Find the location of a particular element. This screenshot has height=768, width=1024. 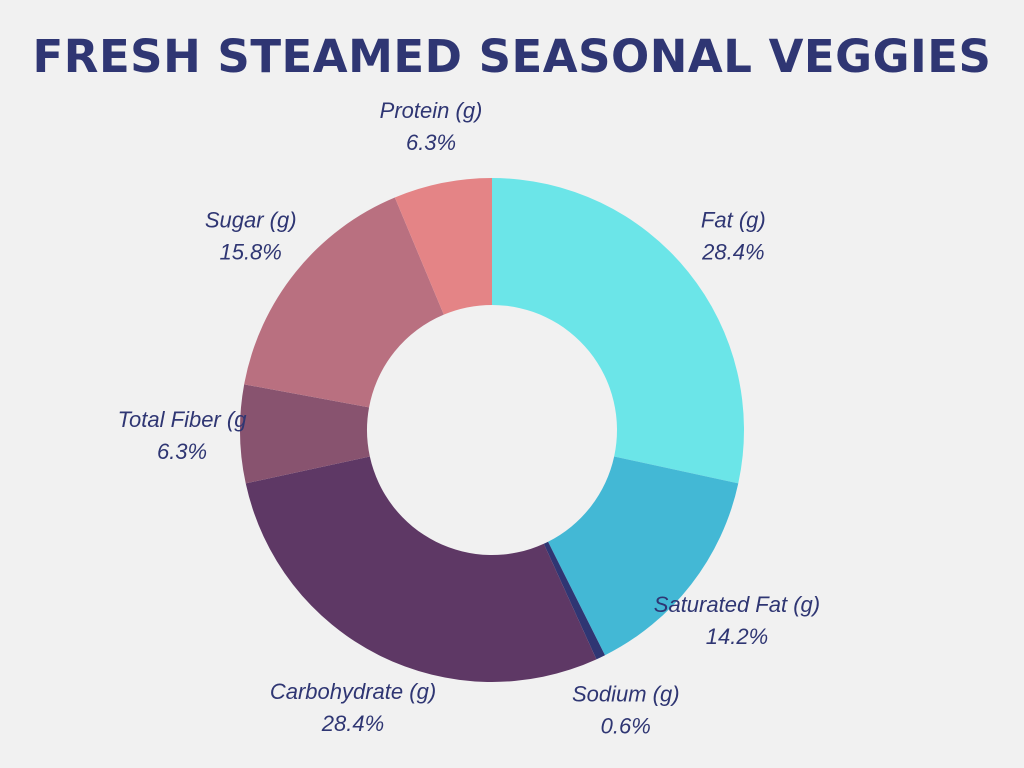

slice-category-label: Saturated Fat (g) is located at coordinates (737, 604).